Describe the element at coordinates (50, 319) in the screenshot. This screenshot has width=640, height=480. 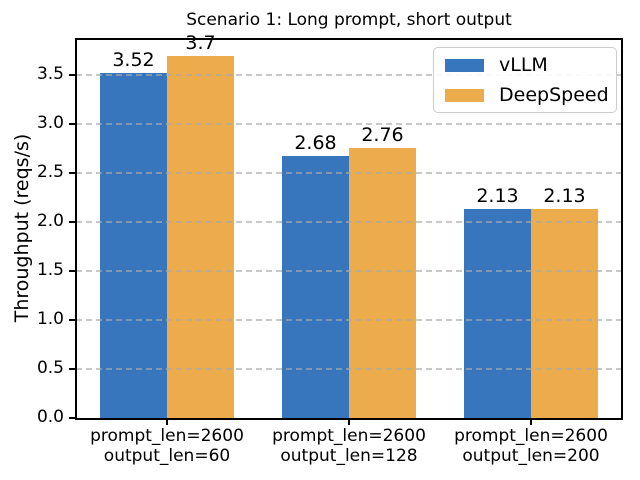
I see `y-tick-label: 1.0` at that location.